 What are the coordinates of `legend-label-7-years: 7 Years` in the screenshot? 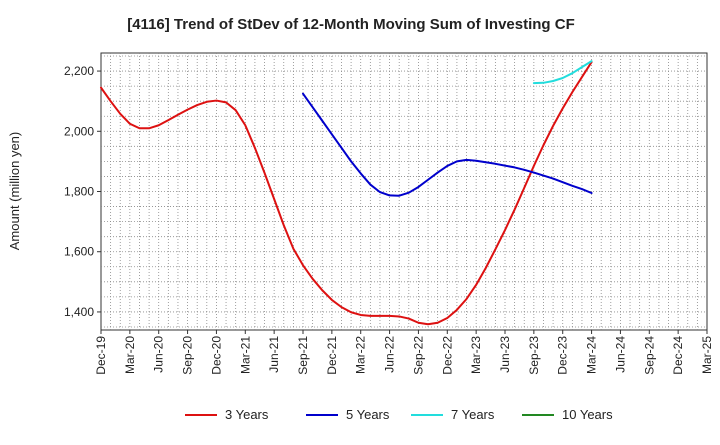 It's located at (473, 414).